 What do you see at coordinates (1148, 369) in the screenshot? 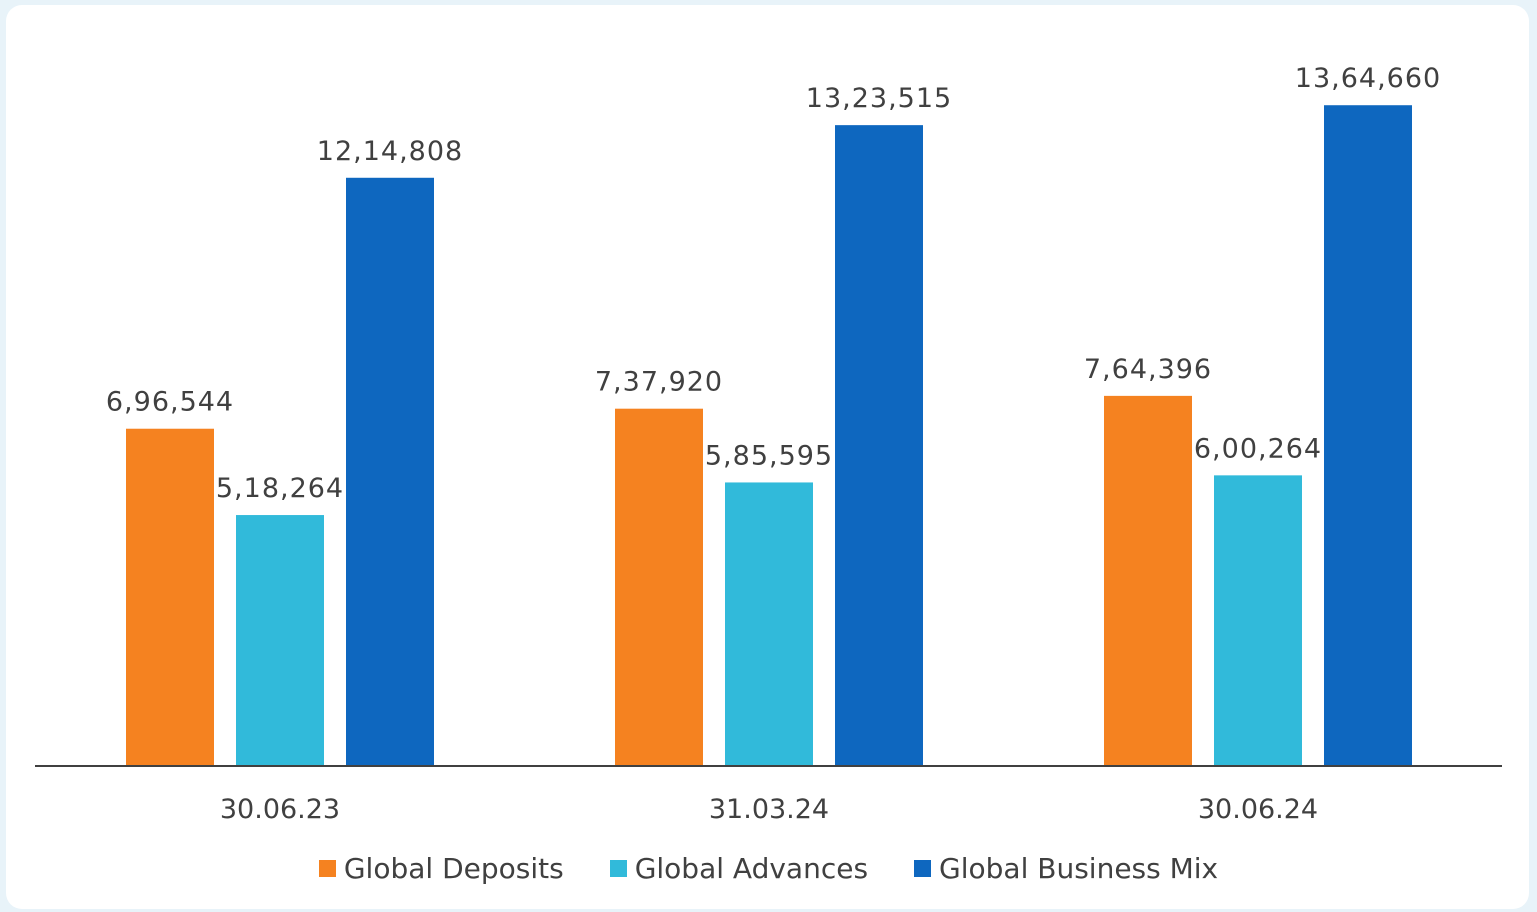
I see `data-label-1-3: 7,64,396` at bounding box center [1148, 369].